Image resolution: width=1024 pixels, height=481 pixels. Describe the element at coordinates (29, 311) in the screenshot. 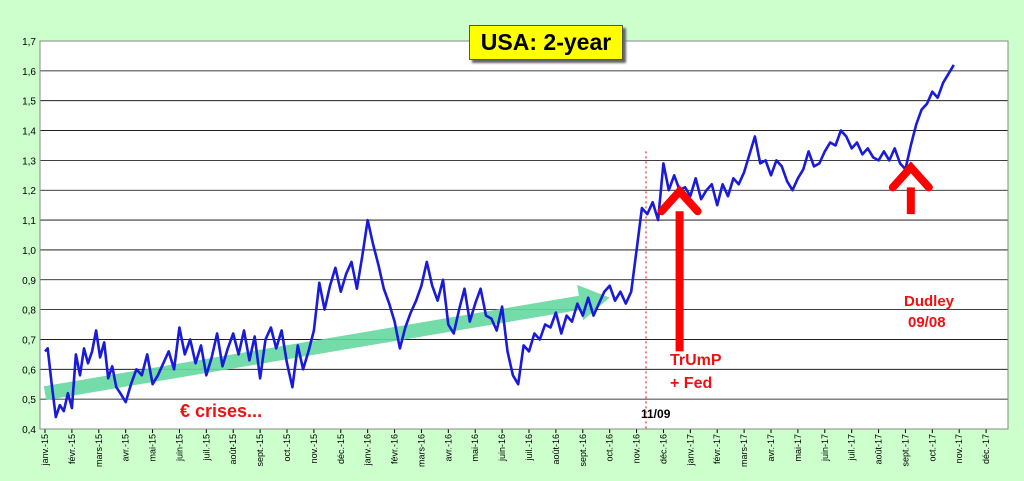

I see `y-tick-label: 0,8` at that location.